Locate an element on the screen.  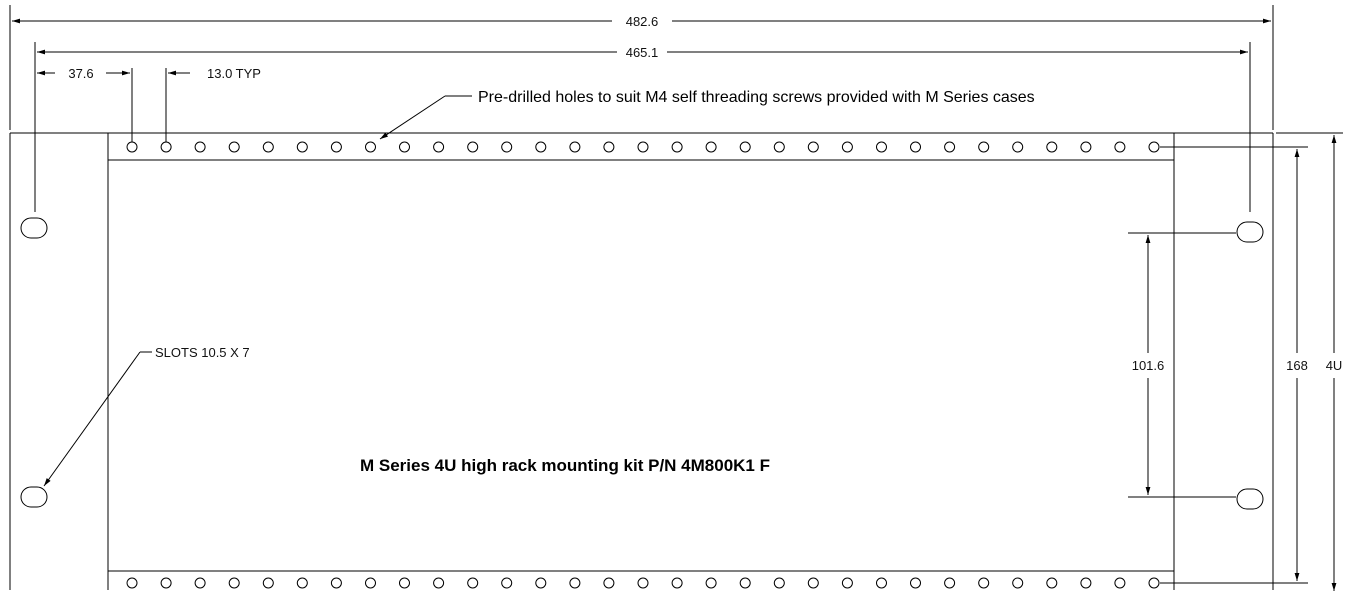
dim-mount-spacing-label: 465.1 is located at coordinates (642, 52).